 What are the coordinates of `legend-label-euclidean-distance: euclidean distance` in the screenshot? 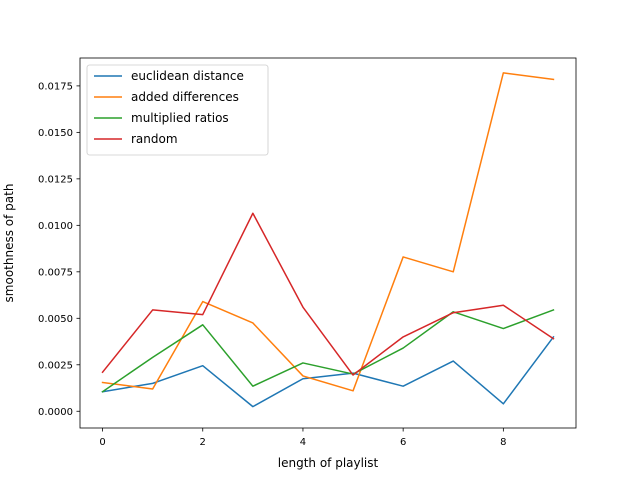 It's located at (187, 76).